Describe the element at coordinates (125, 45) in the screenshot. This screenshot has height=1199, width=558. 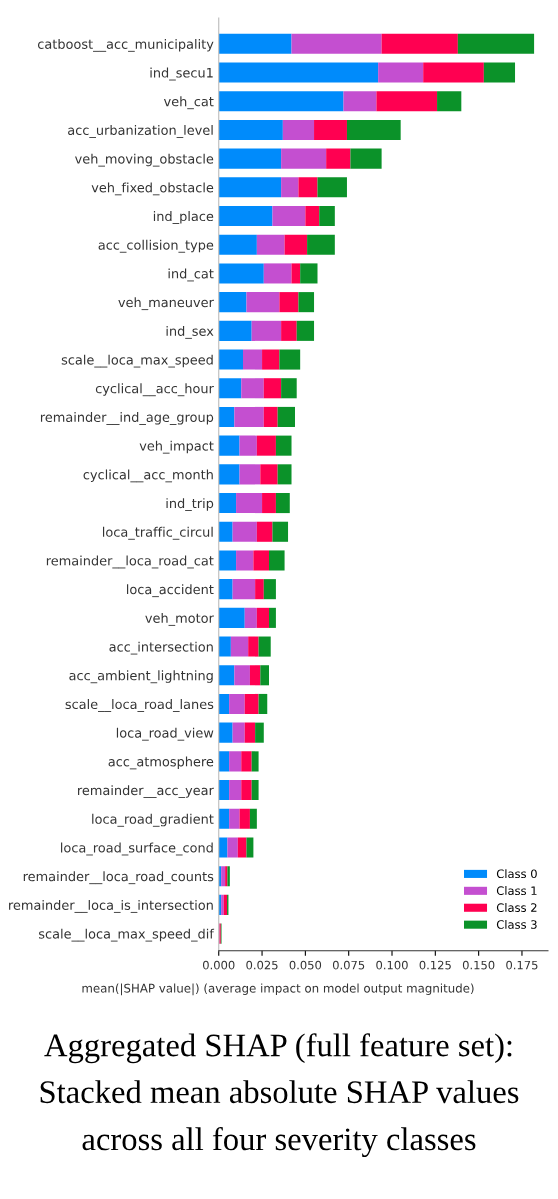
I see `y-tick-label: catboost__acc_municipality` at that location.